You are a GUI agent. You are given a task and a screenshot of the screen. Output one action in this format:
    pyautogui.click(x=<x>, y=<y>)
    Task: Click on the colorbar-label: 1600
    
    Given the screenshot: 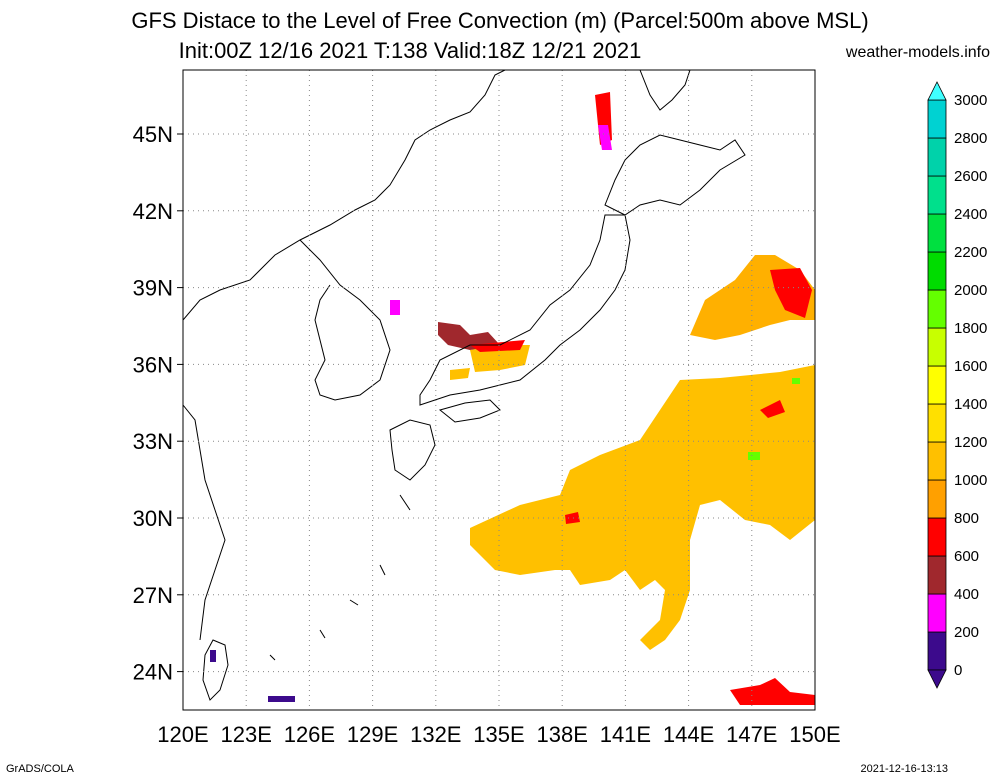 What is the action you would take?
    pyautogui.click(x=970, y=366)
    